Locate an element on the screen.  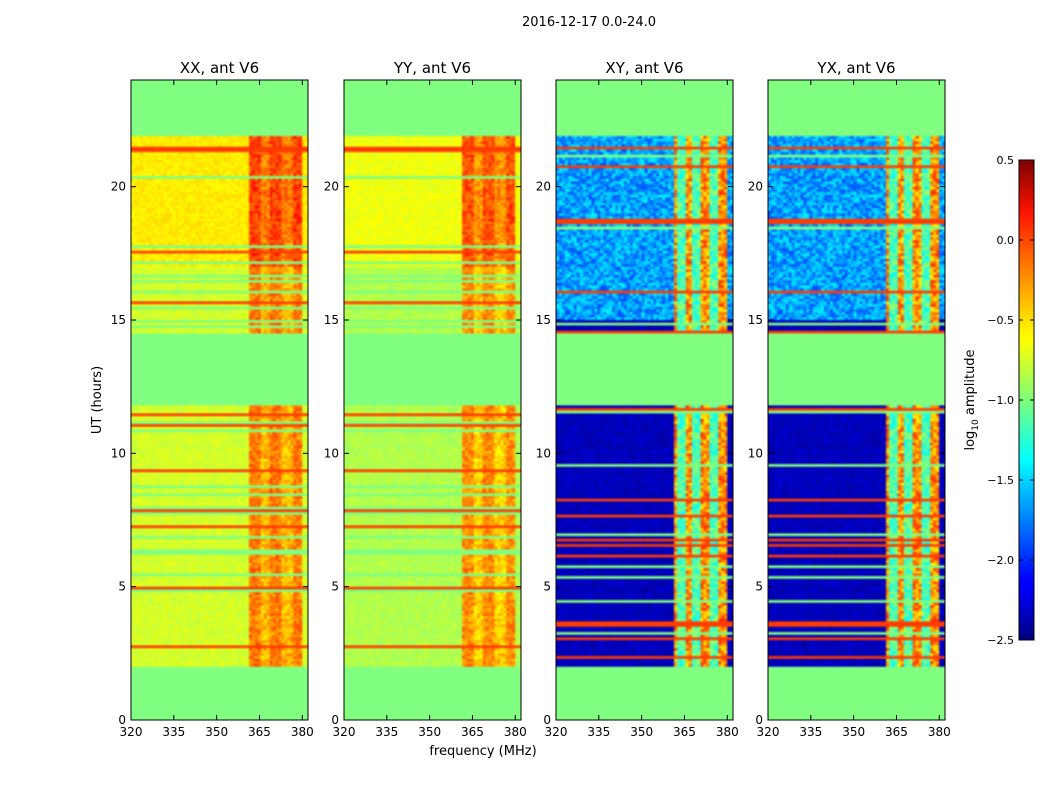
colorbar-tick-label: −2.5 is located at coordinates (1000, 640).